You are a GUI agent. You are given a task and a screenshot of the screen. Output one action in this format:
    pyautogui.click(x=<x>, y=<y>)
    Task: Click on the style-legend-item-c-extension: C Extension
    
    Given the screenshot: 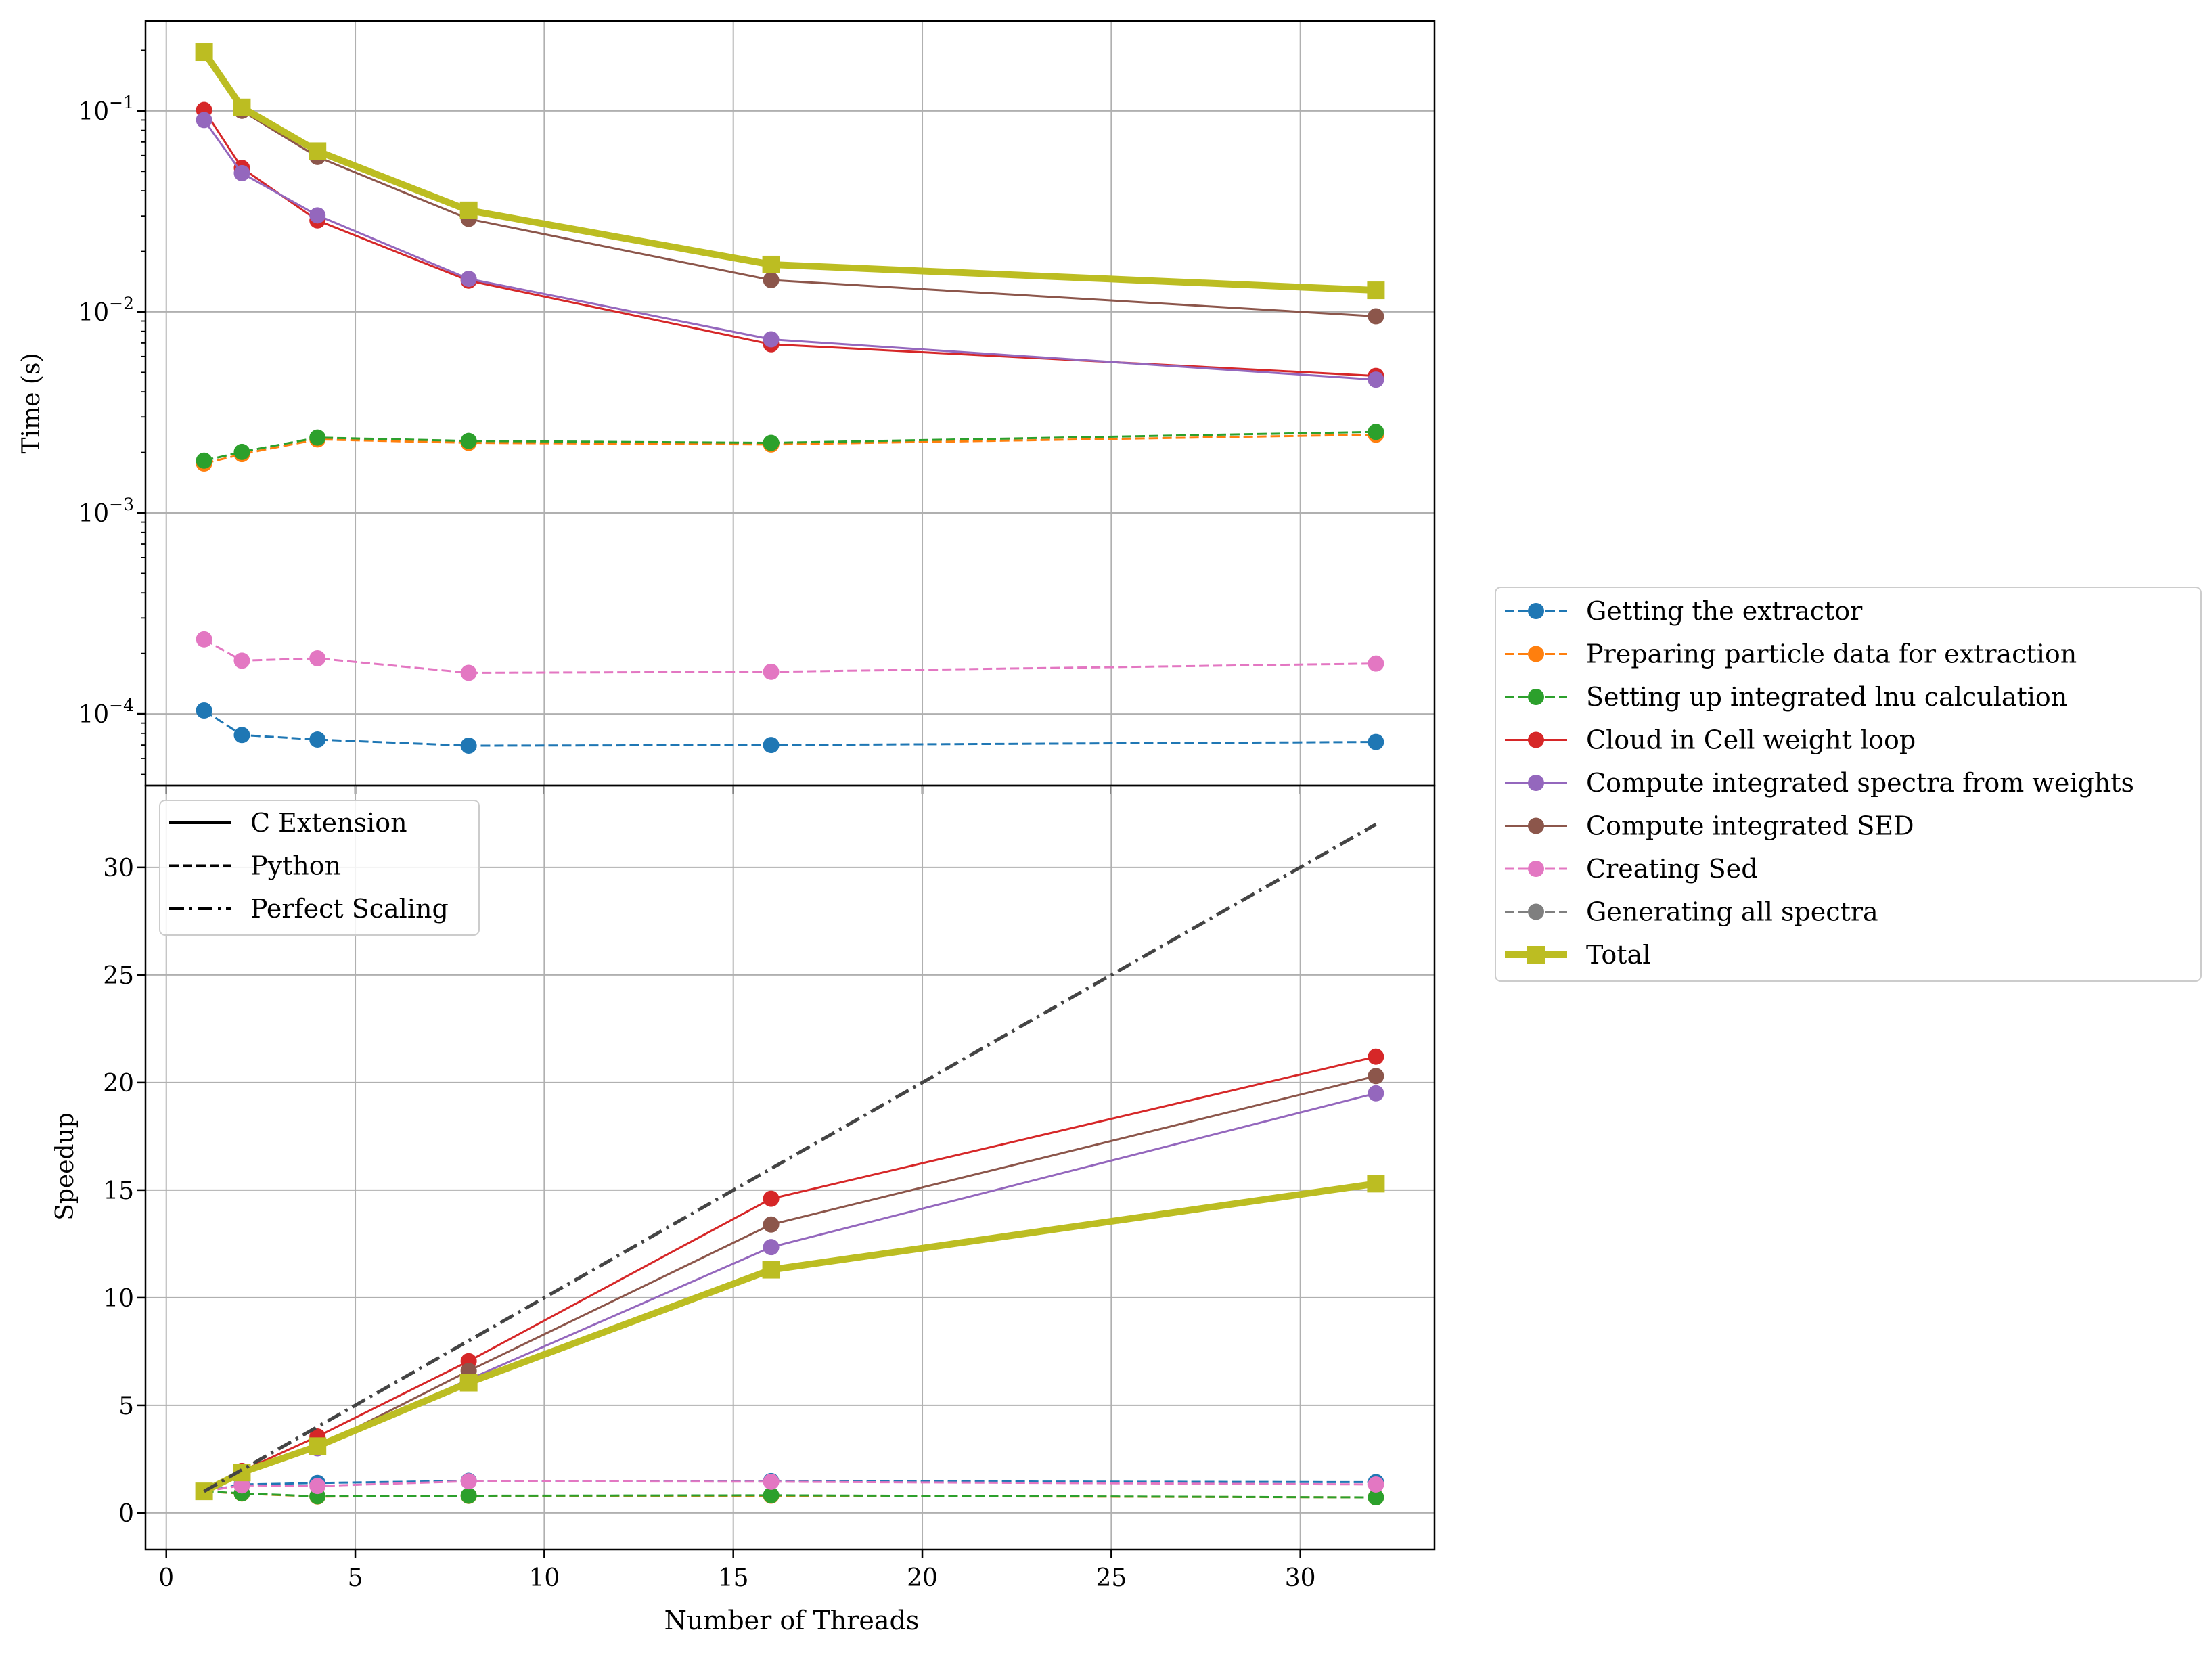 What is the action you would take?
    pyautogui.click(x=288, y=823)
    